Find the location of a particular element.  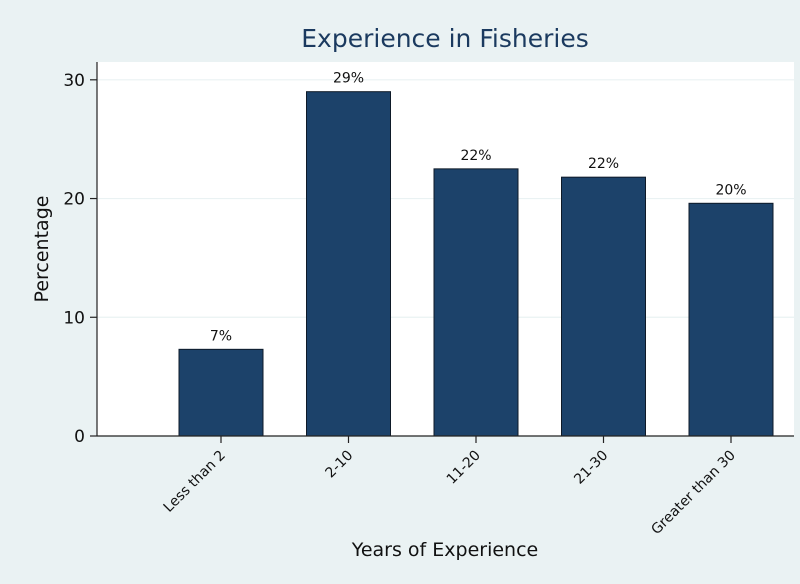

y-tick-label: 30 is located at coordinates (74, 81).